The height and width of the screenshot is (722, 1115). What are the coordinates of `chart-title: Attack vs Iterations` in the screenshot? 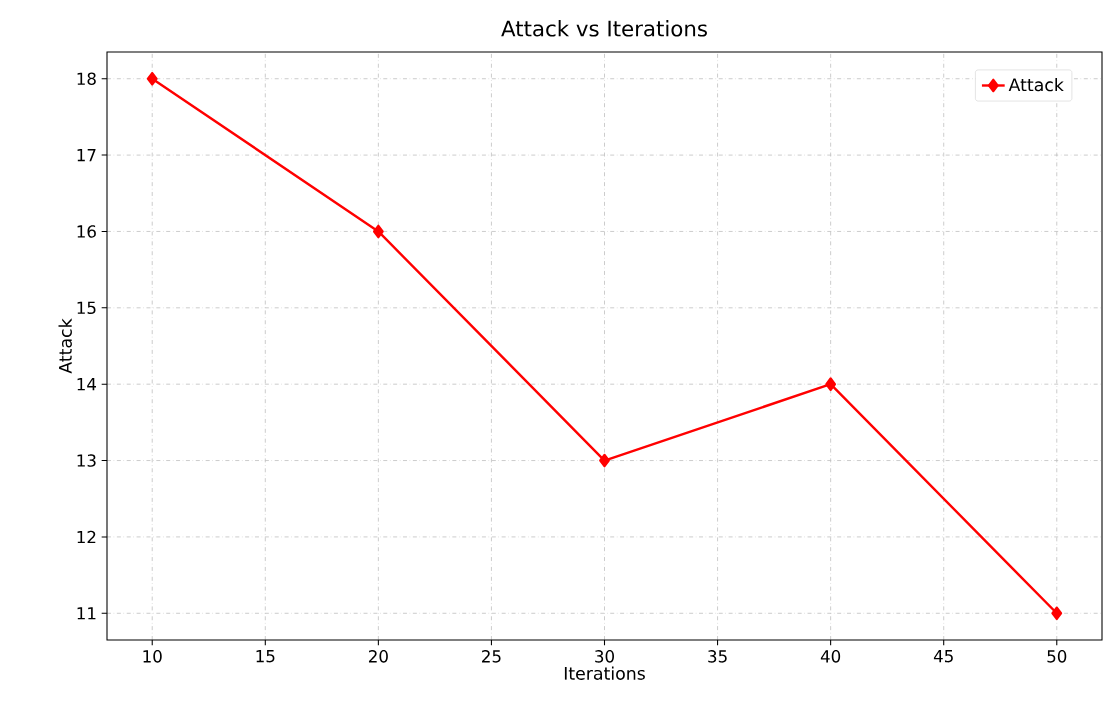 It's located at (604, 28).